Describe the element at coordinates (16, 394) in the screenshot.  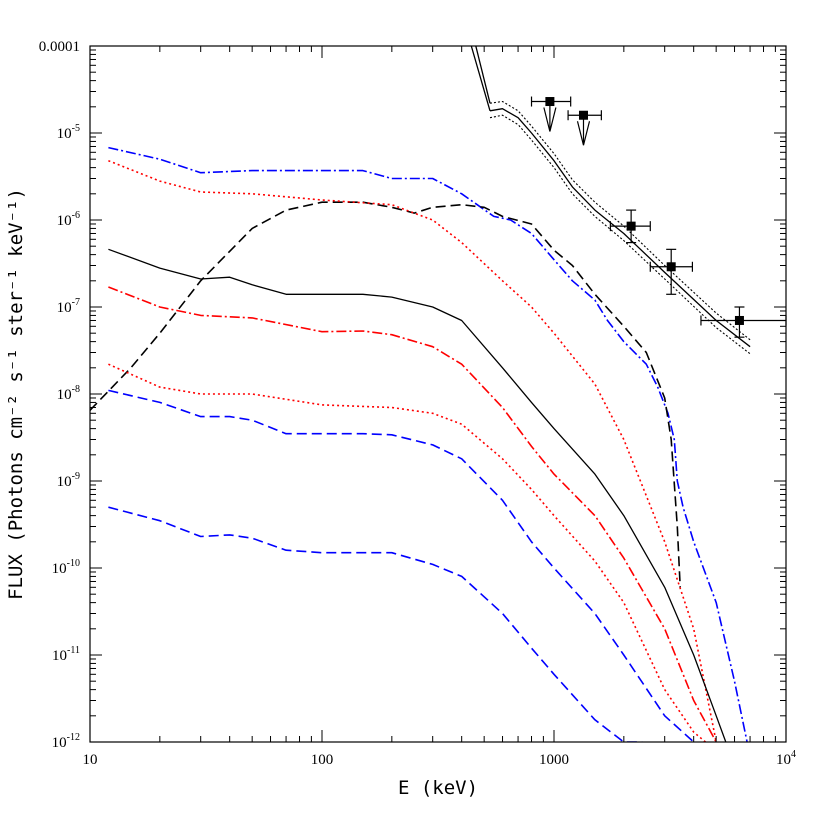
I see `y-axis-title: FLUX (Photons cm⁻² s⁻¹ ster⁻¹ keV⁻¹)` at that location.